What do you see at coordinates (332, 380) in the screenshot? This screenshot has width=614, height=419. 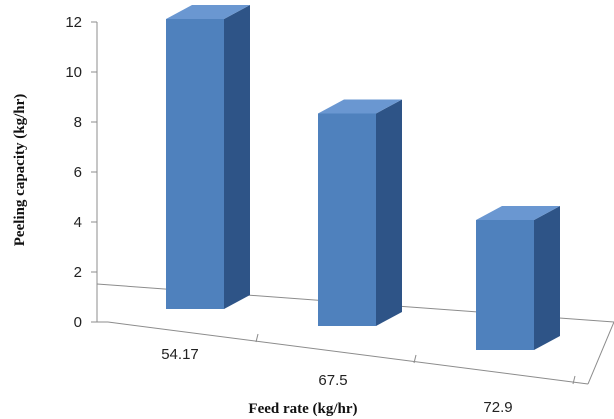 I see `x-tick-label: 67.5` at bounding box center [332, 380].